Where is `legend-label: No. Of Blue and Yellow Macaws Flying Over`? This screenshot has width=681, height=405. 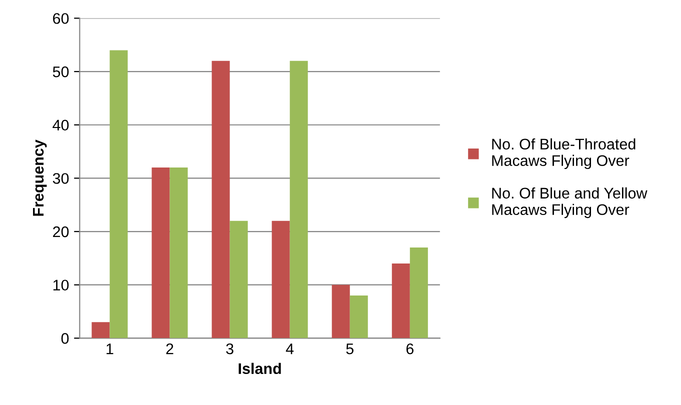
legend-label: No. Of Blue and Yellow Macaws Flying Over is located at coordinates (570, 202).